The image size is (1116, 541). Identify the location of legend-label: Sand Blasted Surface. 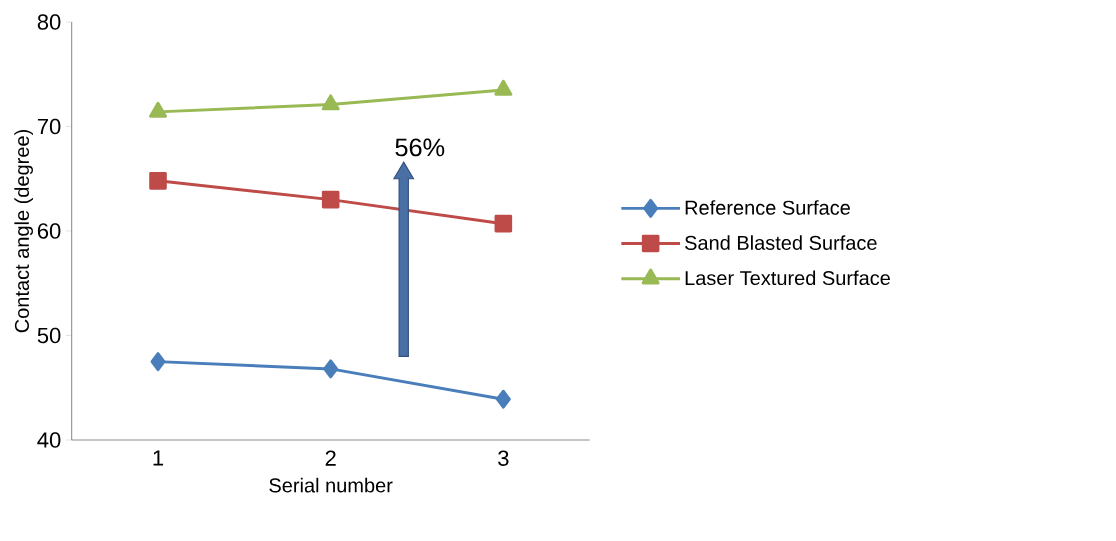
(781, 242).